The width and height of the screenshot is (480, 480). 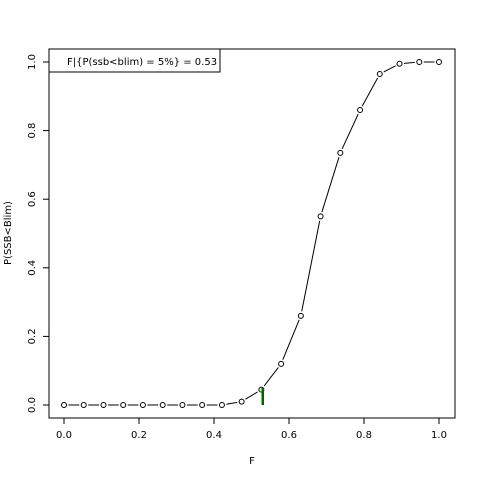 What do you see at coordinates (32, 336) in the screenshot?
I see `y-tick-label: 0.2` at bounding box center [32, 336].